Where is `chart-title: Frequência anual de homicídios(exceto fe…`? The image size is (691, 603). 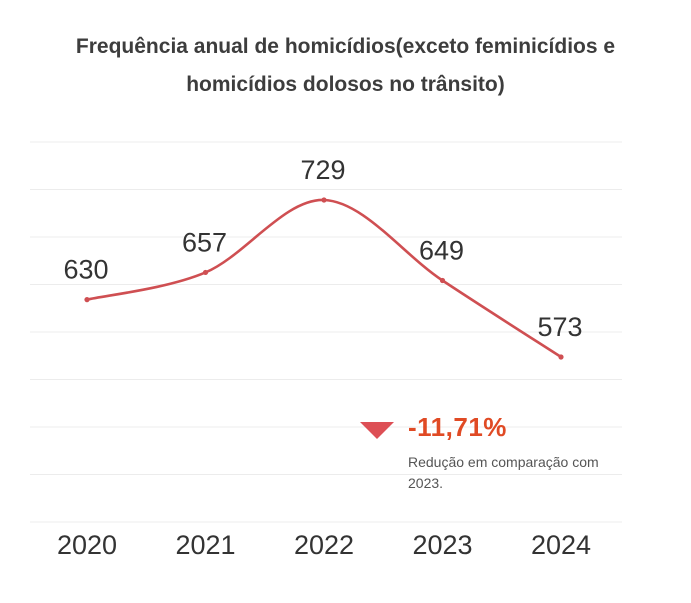 chart-title: Frequência anual de homicídios(exceto fe… is located at coordinates (345, 66).